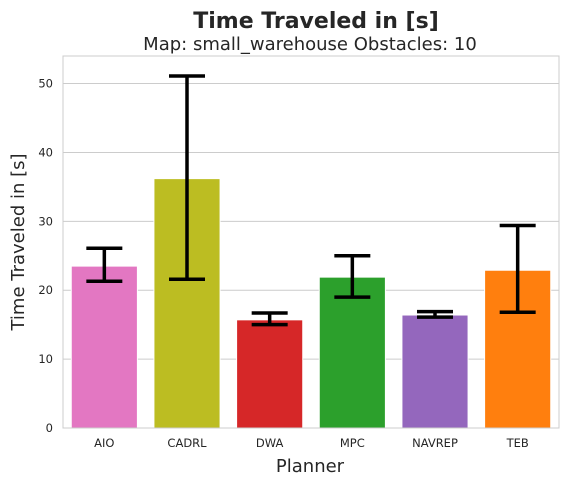 This screenshot has width=568, height=486. What do you see at coordinates (270, 443) in the screenshot?
I see `x-tick-label: DWA` at bounding box center [270, 443].